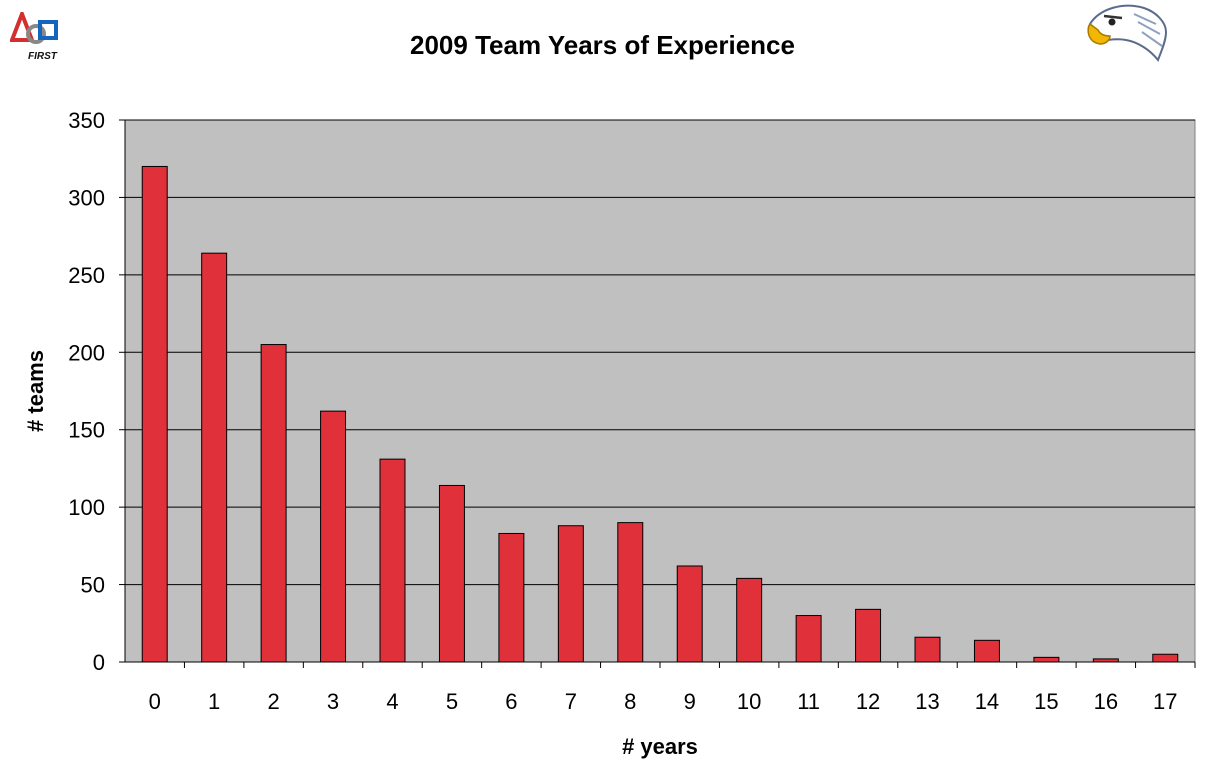  Describe the element at coordinates (452, 701) in the screenshot. I see `x-tick-label-5: 5` at that location.